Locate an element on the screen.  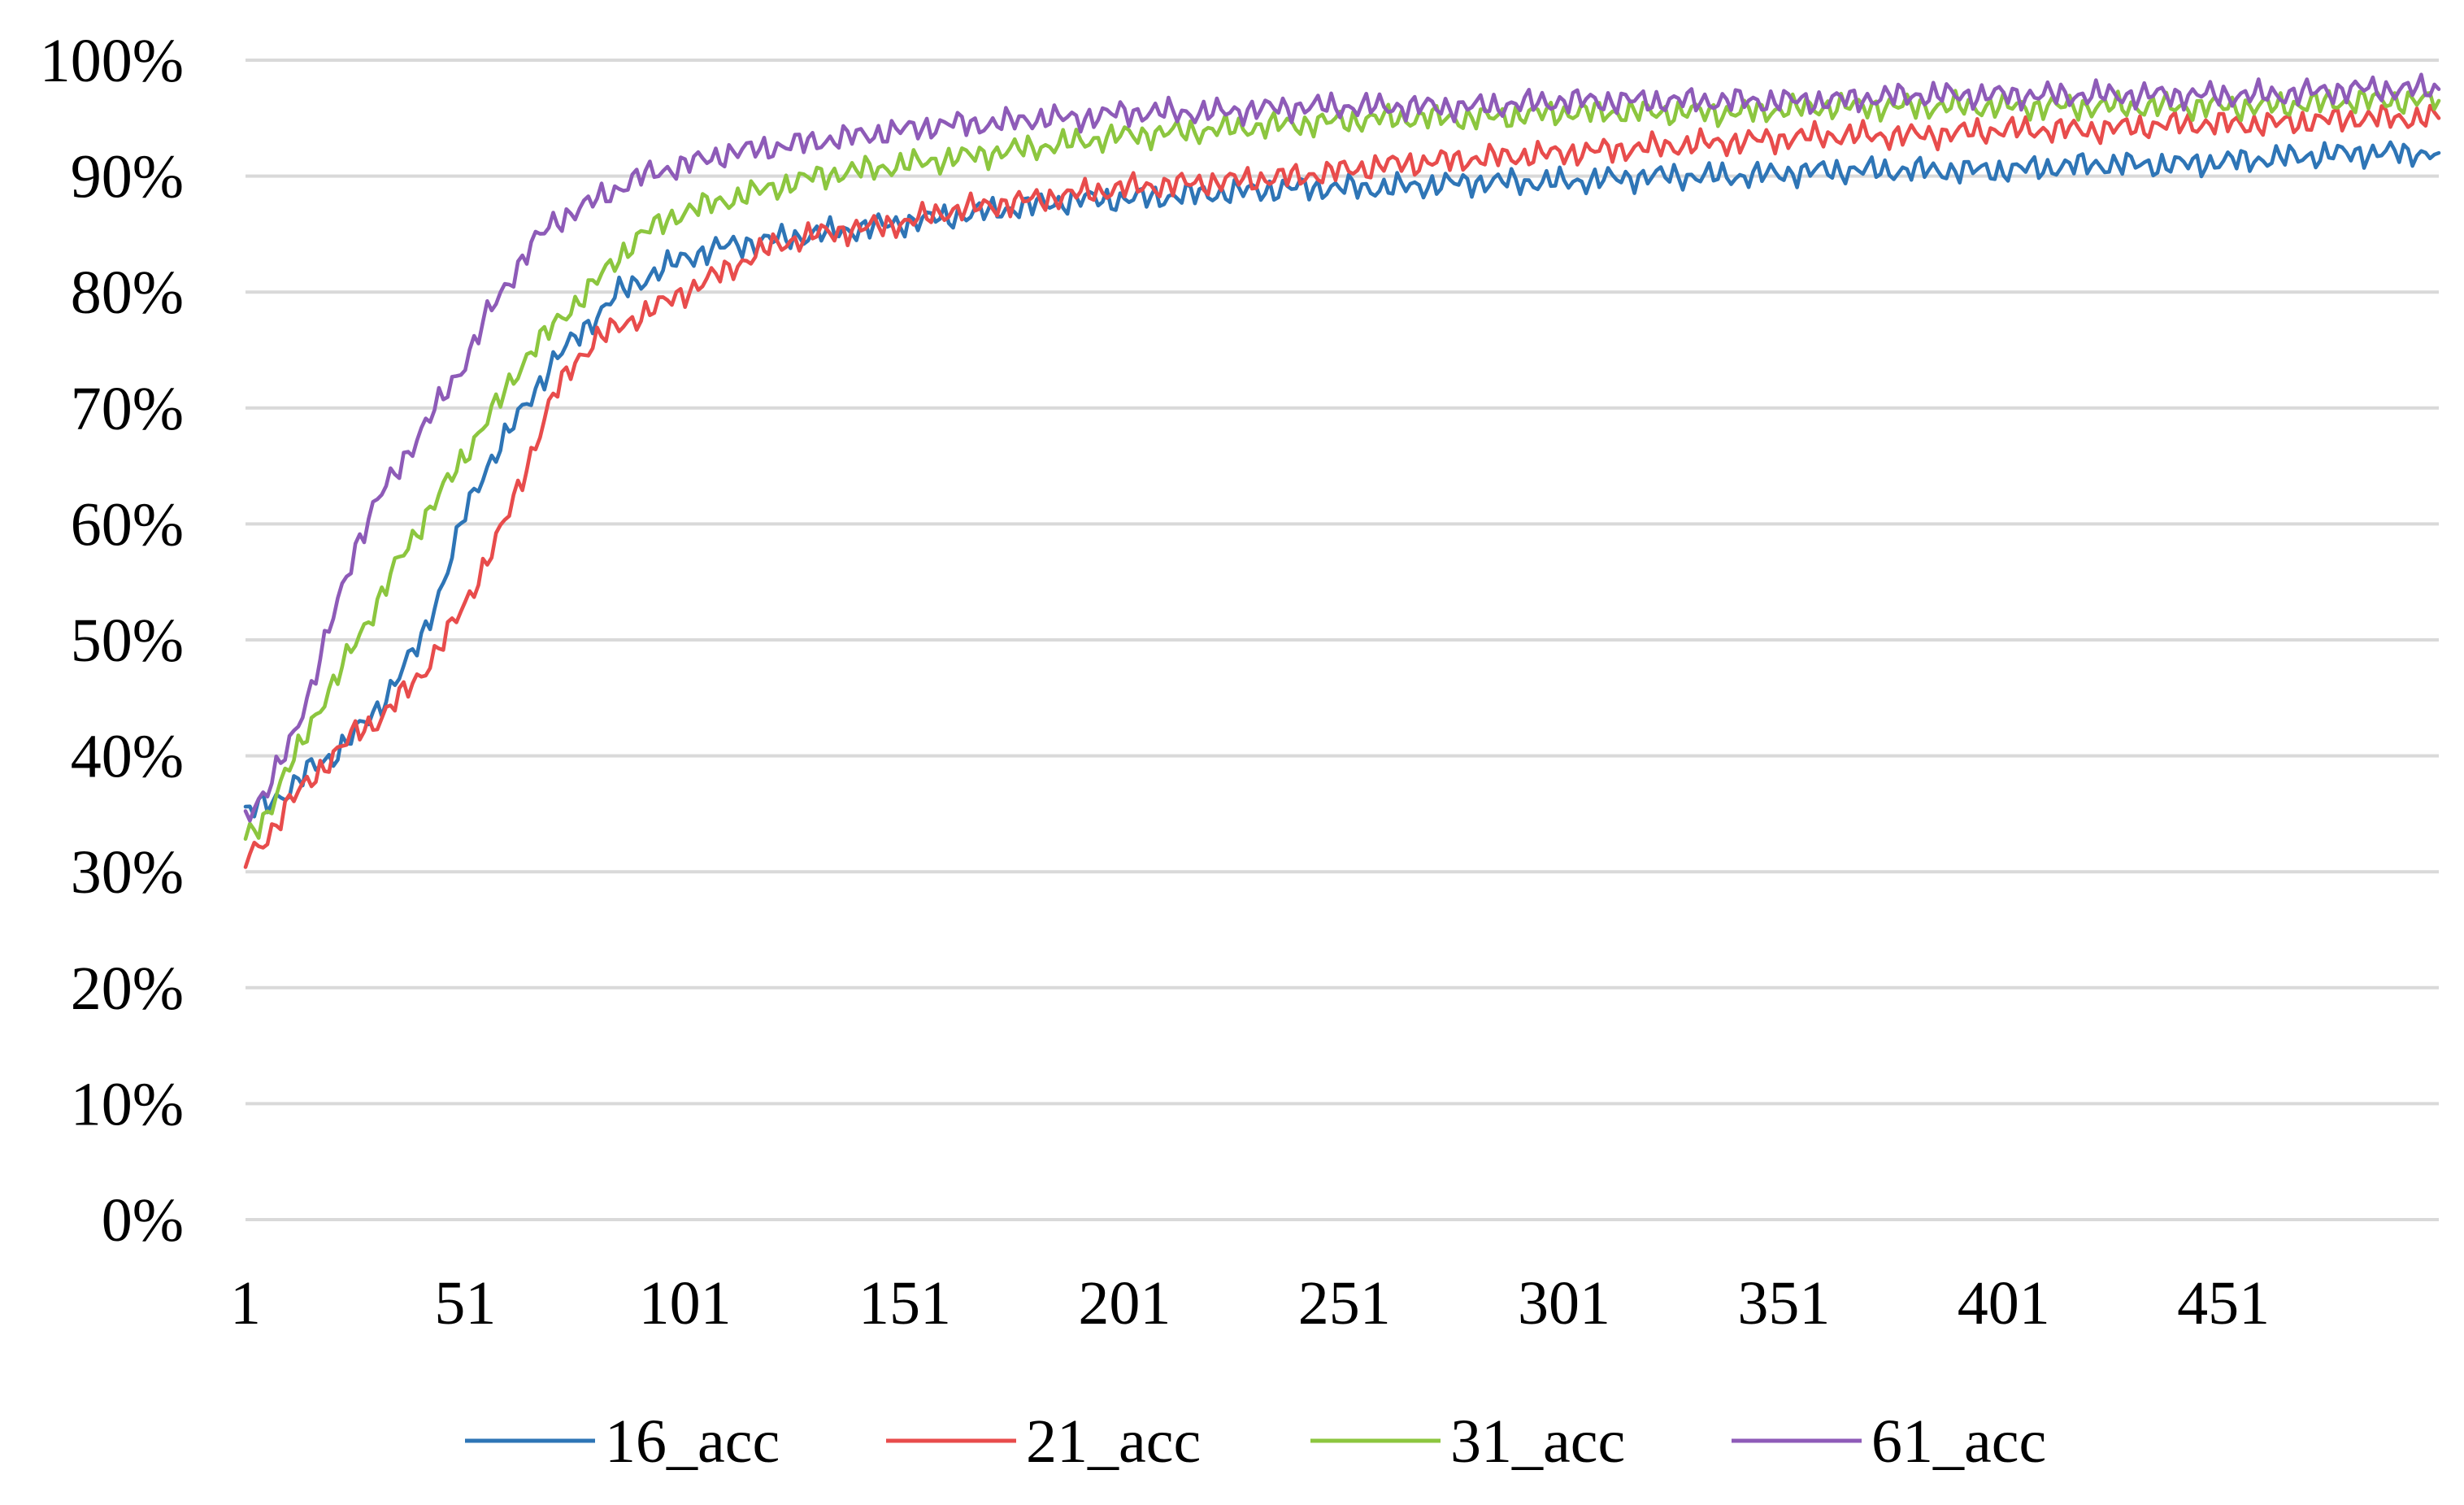
x-tick-label: 451 is located at coordinates (2223, 1304).